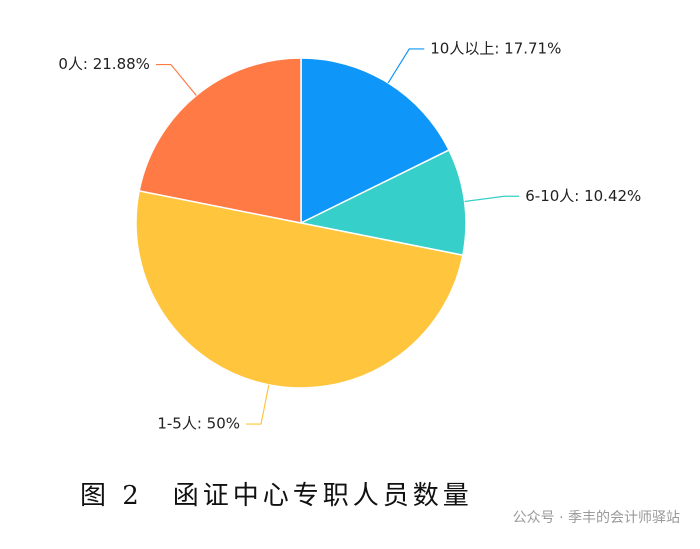  Describe the element at coordinates (276, 496) in the screenshot. I see `caption: 图 2 函证中心专职人员数量` at that location.